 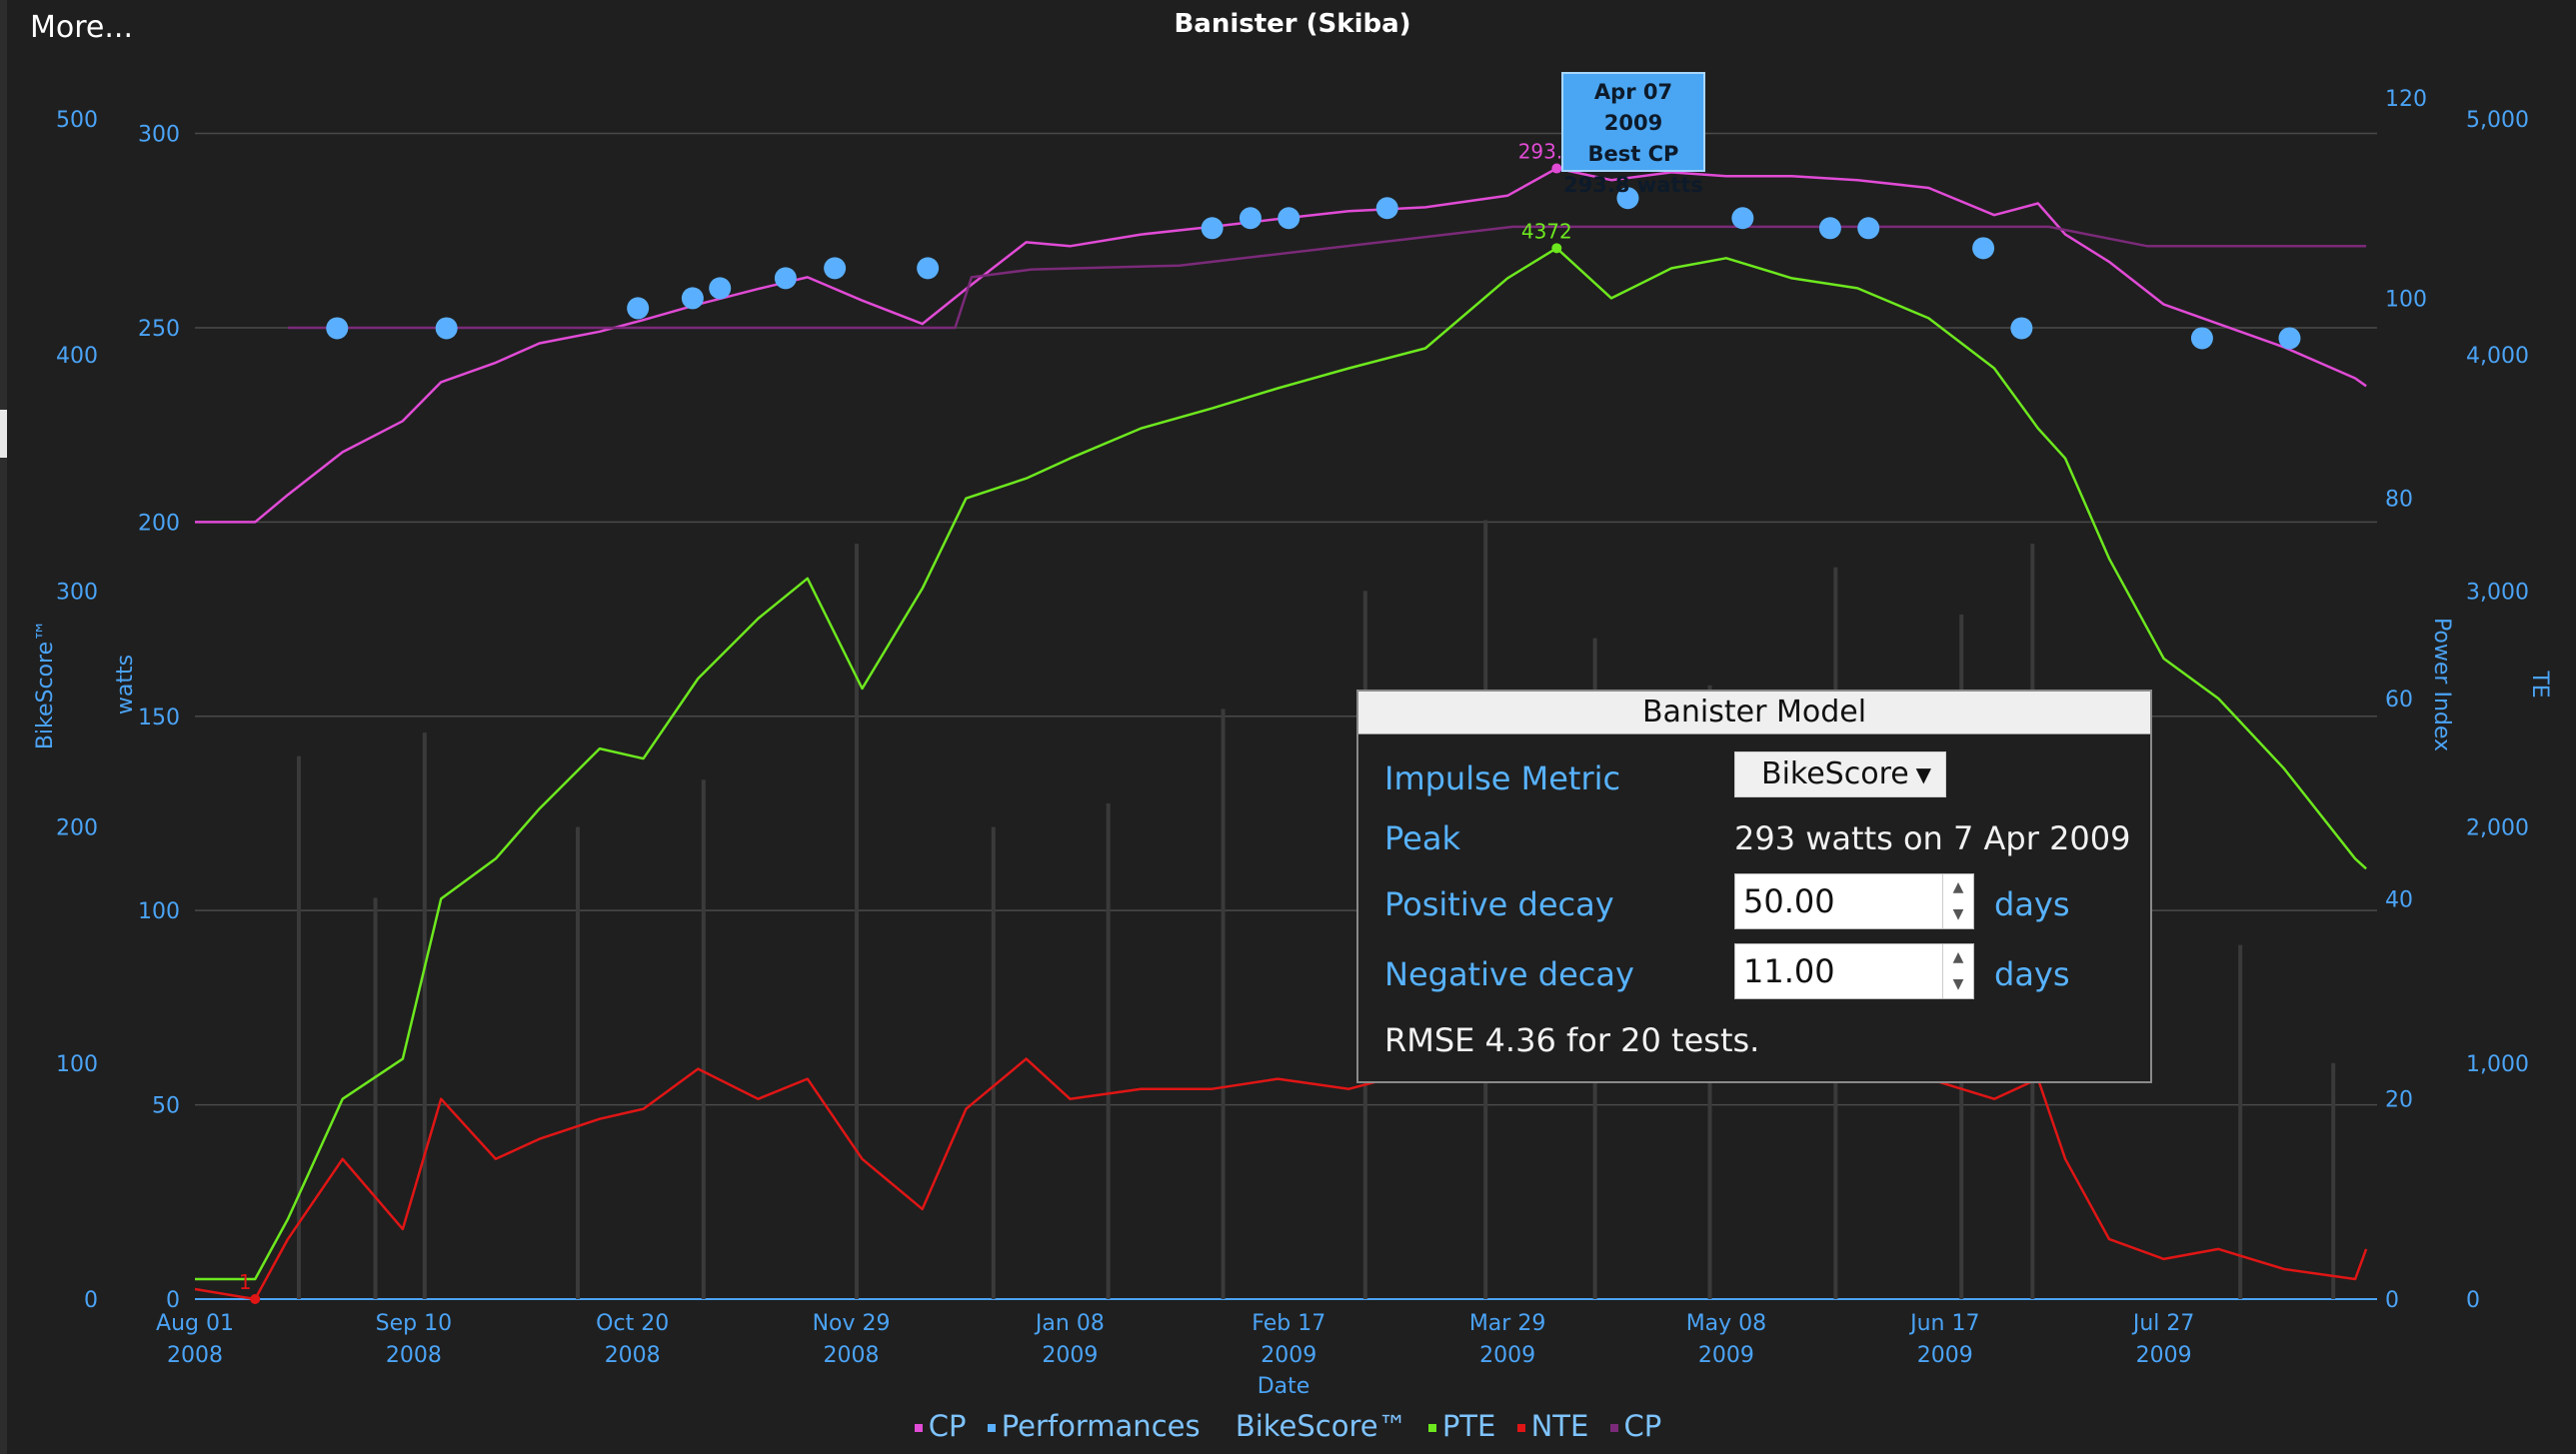 I want to click on peak-row: Peak 293 watts on 7 Apr 2009, so click(x=1757, y=838).